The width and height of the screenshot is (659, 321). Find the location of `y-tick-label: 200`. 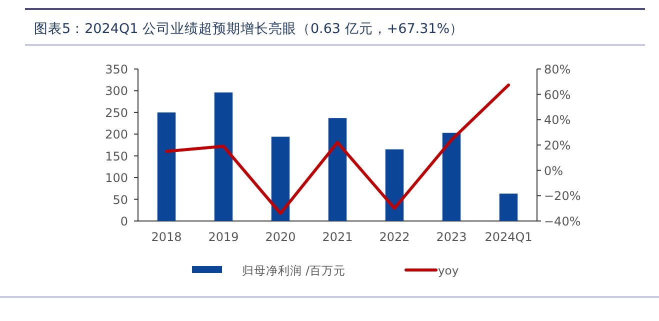

y-tick-label: 200 is located at coordinates (116, 135).